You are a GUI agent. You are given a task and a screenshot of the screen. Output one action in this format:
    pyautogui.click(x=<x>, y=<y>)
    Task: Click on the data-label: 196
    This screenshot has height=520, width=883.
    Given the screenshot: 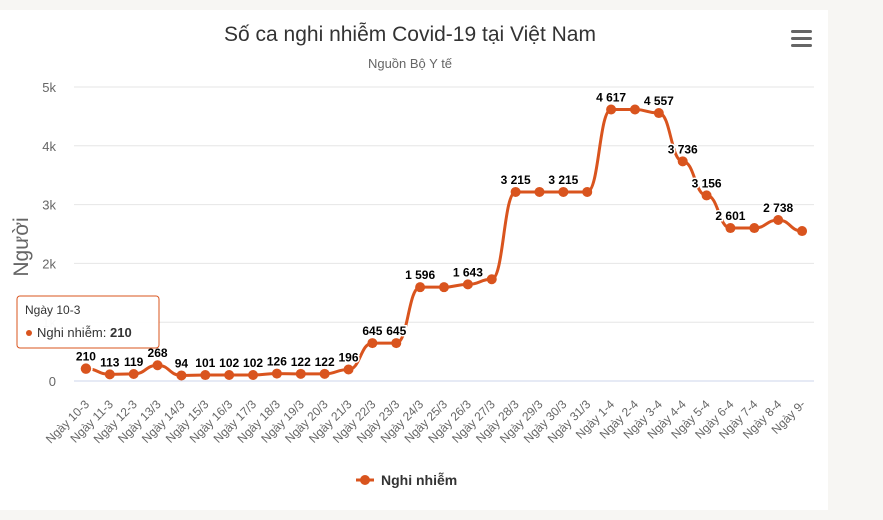 What is the action you would take?
    pyautogui.click(x=349, y=357)
    